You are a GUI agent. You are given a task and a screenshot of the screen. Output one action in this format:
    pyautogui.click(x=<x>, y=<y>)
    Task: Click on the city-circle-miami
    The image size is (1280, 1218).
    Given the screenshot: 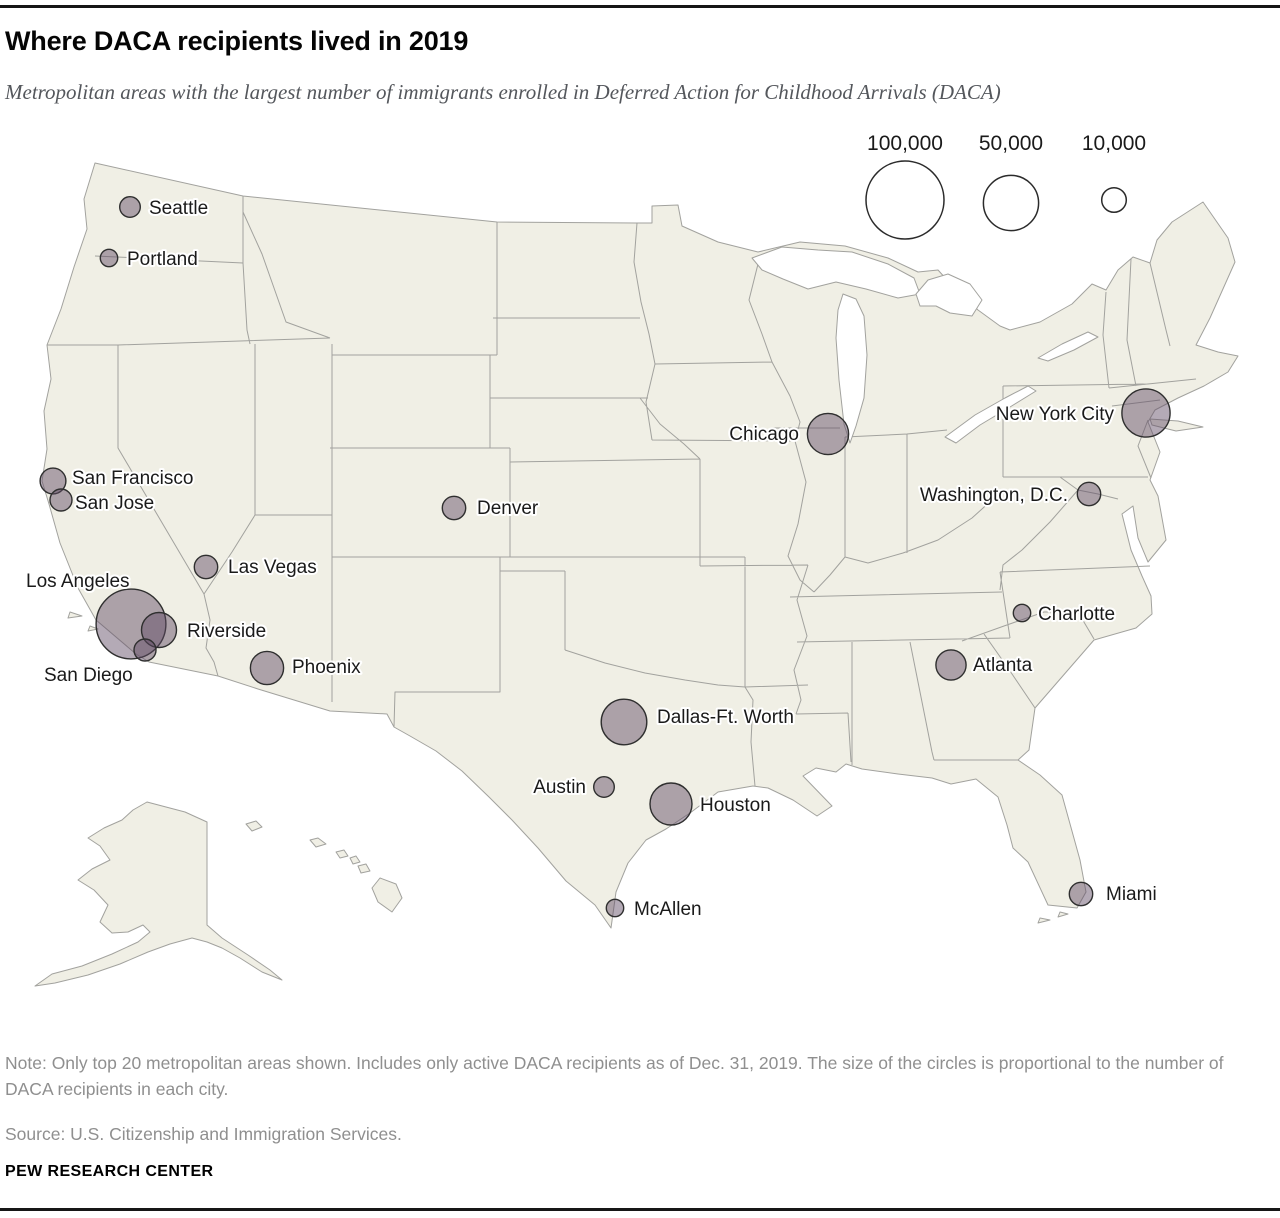 What is the action you would take?
    pyautogui.click(x=1081, y=894)
    